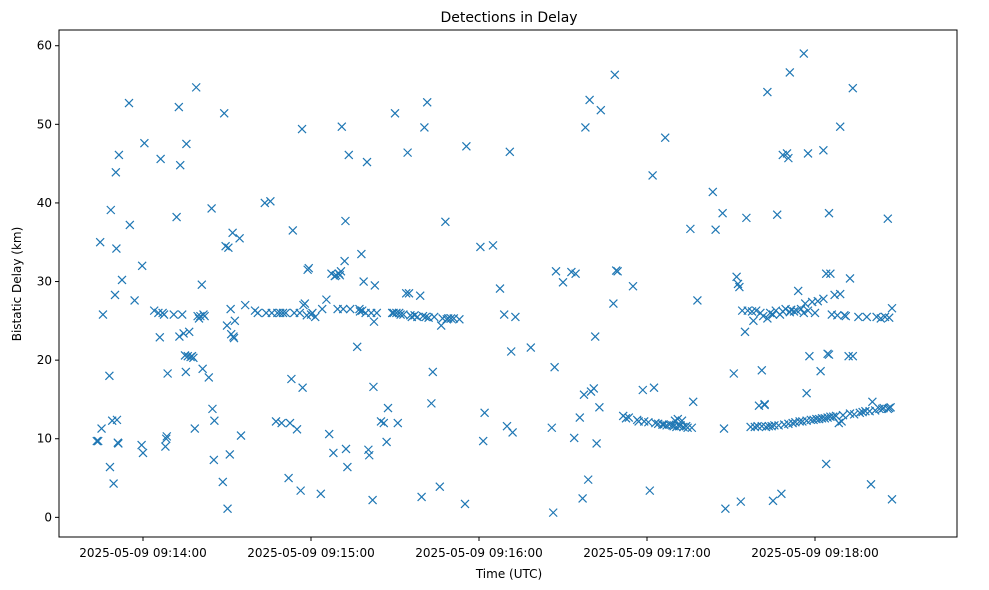 This screenshot has width=989, height=590. What do you see at coordinates (646, 553) in the screenshot?
I see `x-tick-label: 2025-05-09 09:17:00` at bounding box center [646, 553].